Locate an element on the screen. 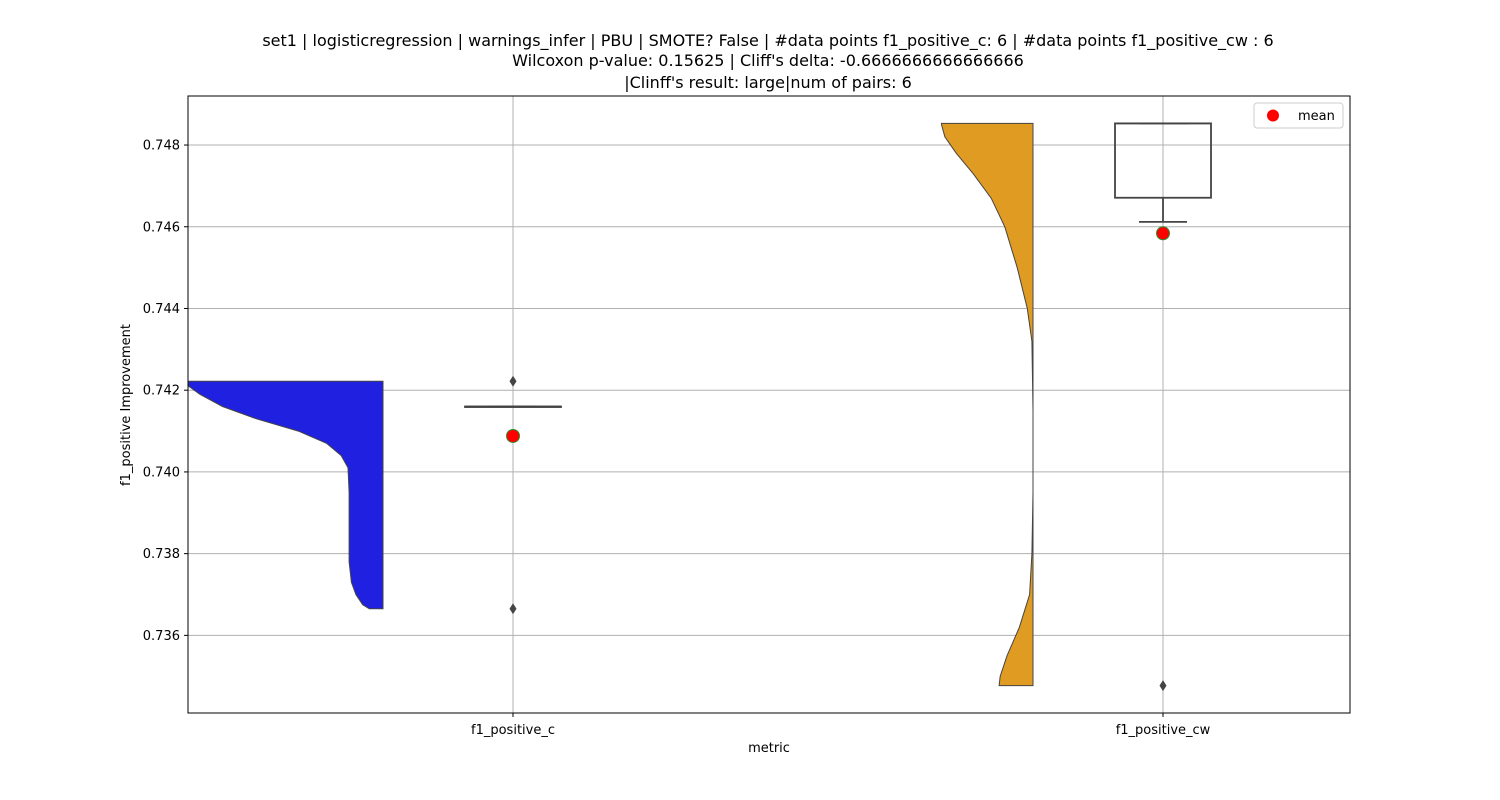 The width and height of the screenshot is (1500, 800). violin-f1_positive_cw is located at coordinates (987, 404).